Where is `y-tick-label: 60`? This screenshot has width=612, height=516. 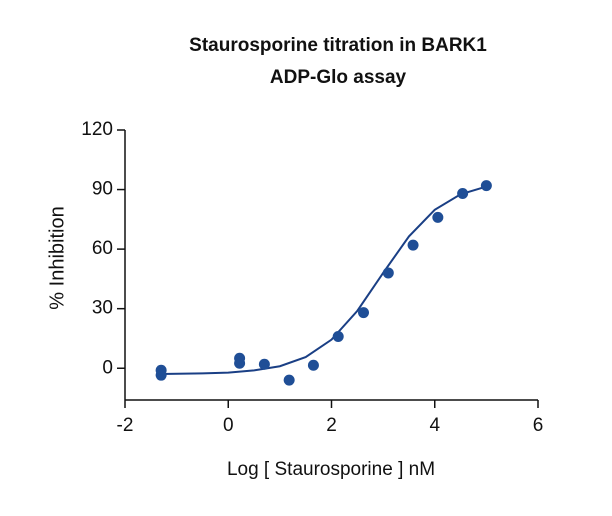 y-tick-label: 60 is located at coordinates (102, 248).